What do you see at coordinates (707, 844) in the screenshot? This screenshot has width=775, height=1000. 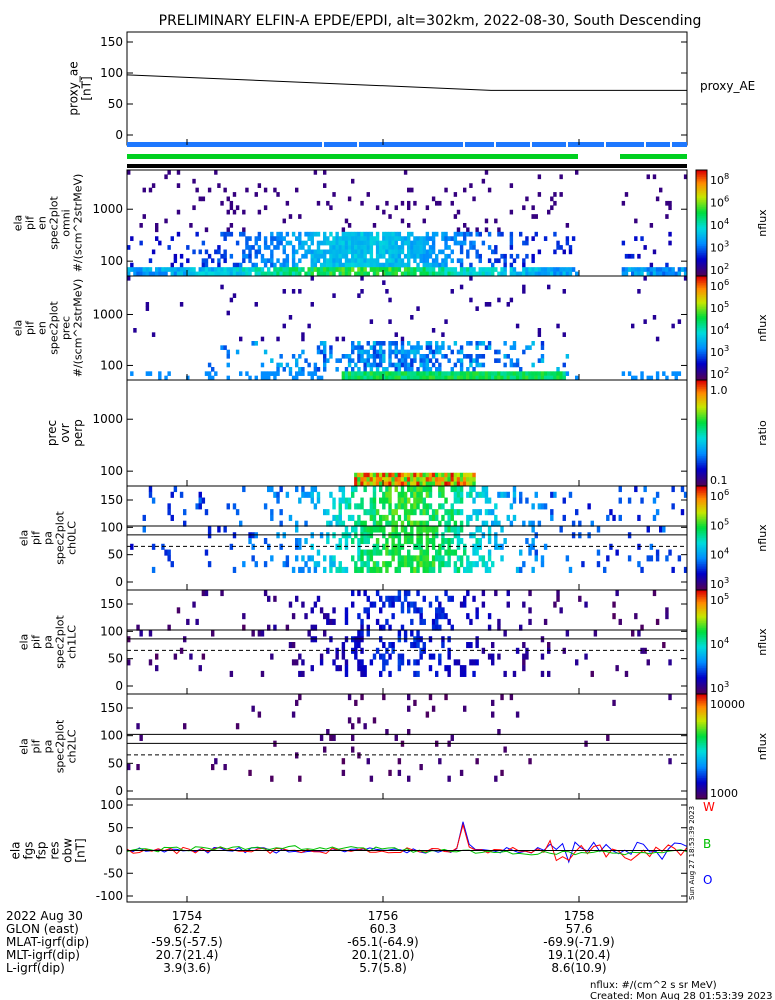 I see `legend-b: B` at bounding box center [707, 844].